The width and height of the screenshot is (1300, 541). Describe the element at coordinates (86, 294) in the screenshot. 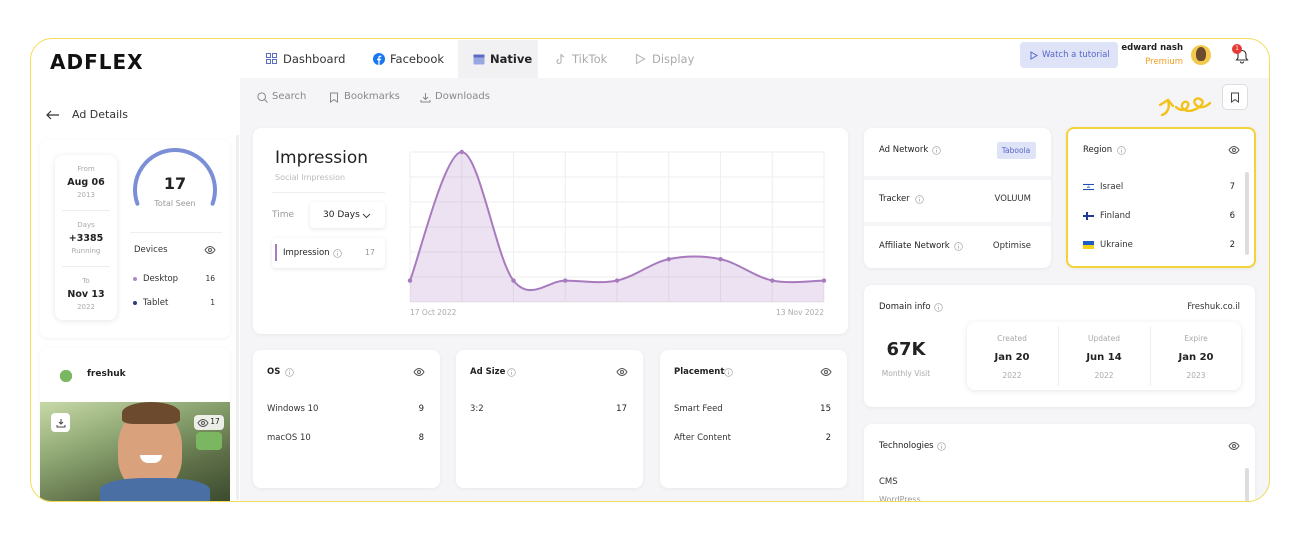

I see `date-text: Nov 13` at that location.